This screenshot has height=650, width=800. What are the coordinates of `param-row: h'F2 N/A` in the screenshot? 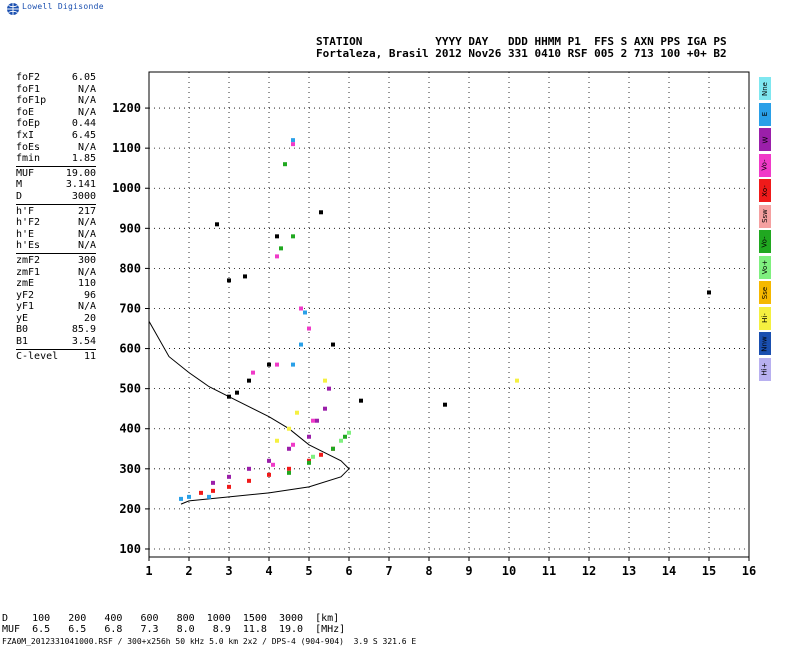 It's located at (56, 223).